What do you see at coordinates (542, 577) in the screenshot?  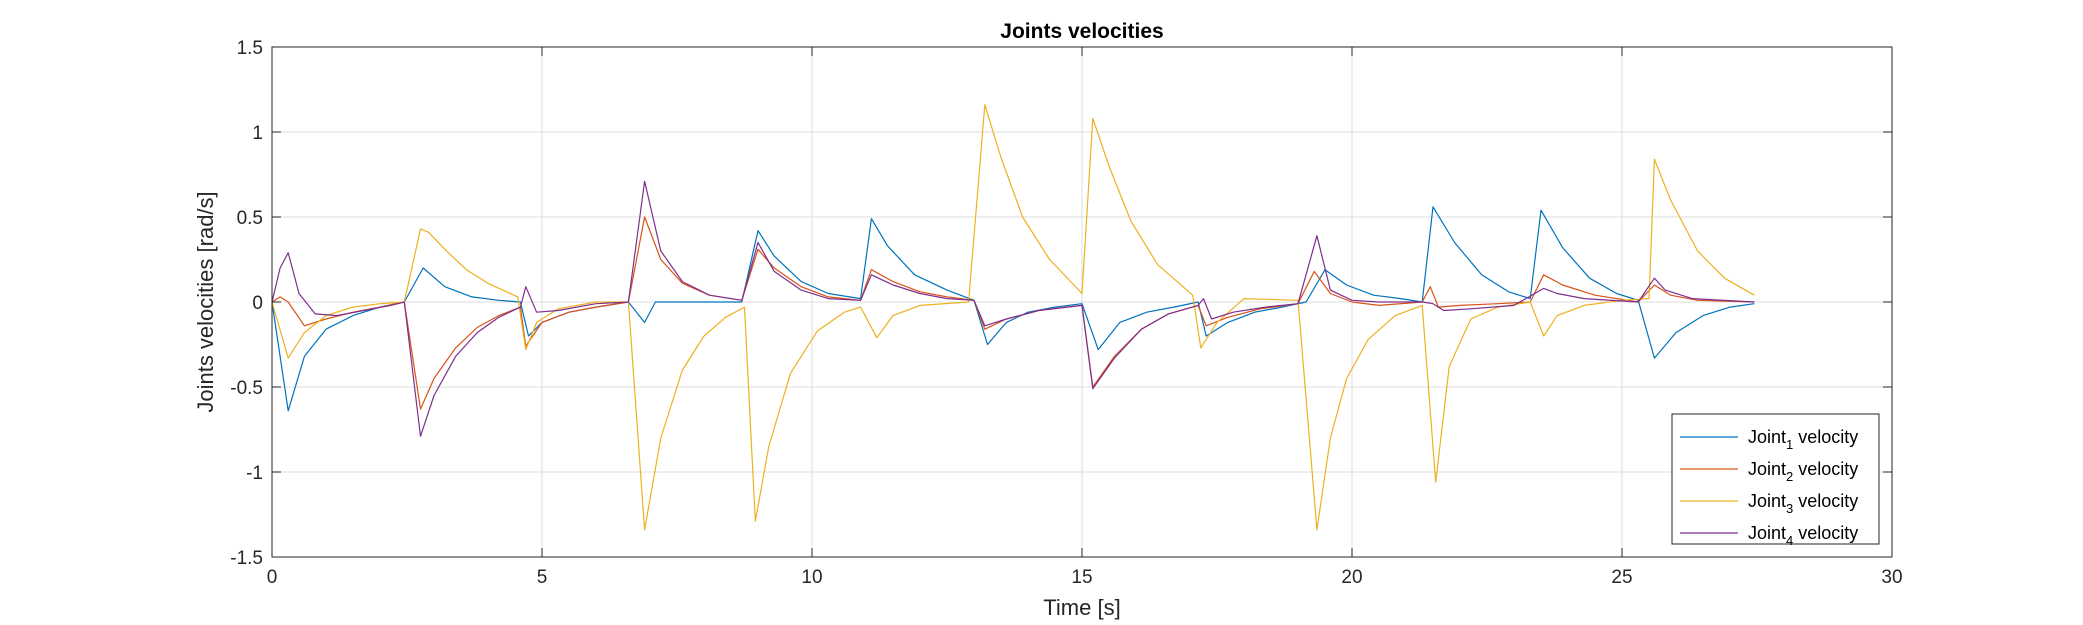 I see `x-tick-label: 5` at bounding box center [542, 577].